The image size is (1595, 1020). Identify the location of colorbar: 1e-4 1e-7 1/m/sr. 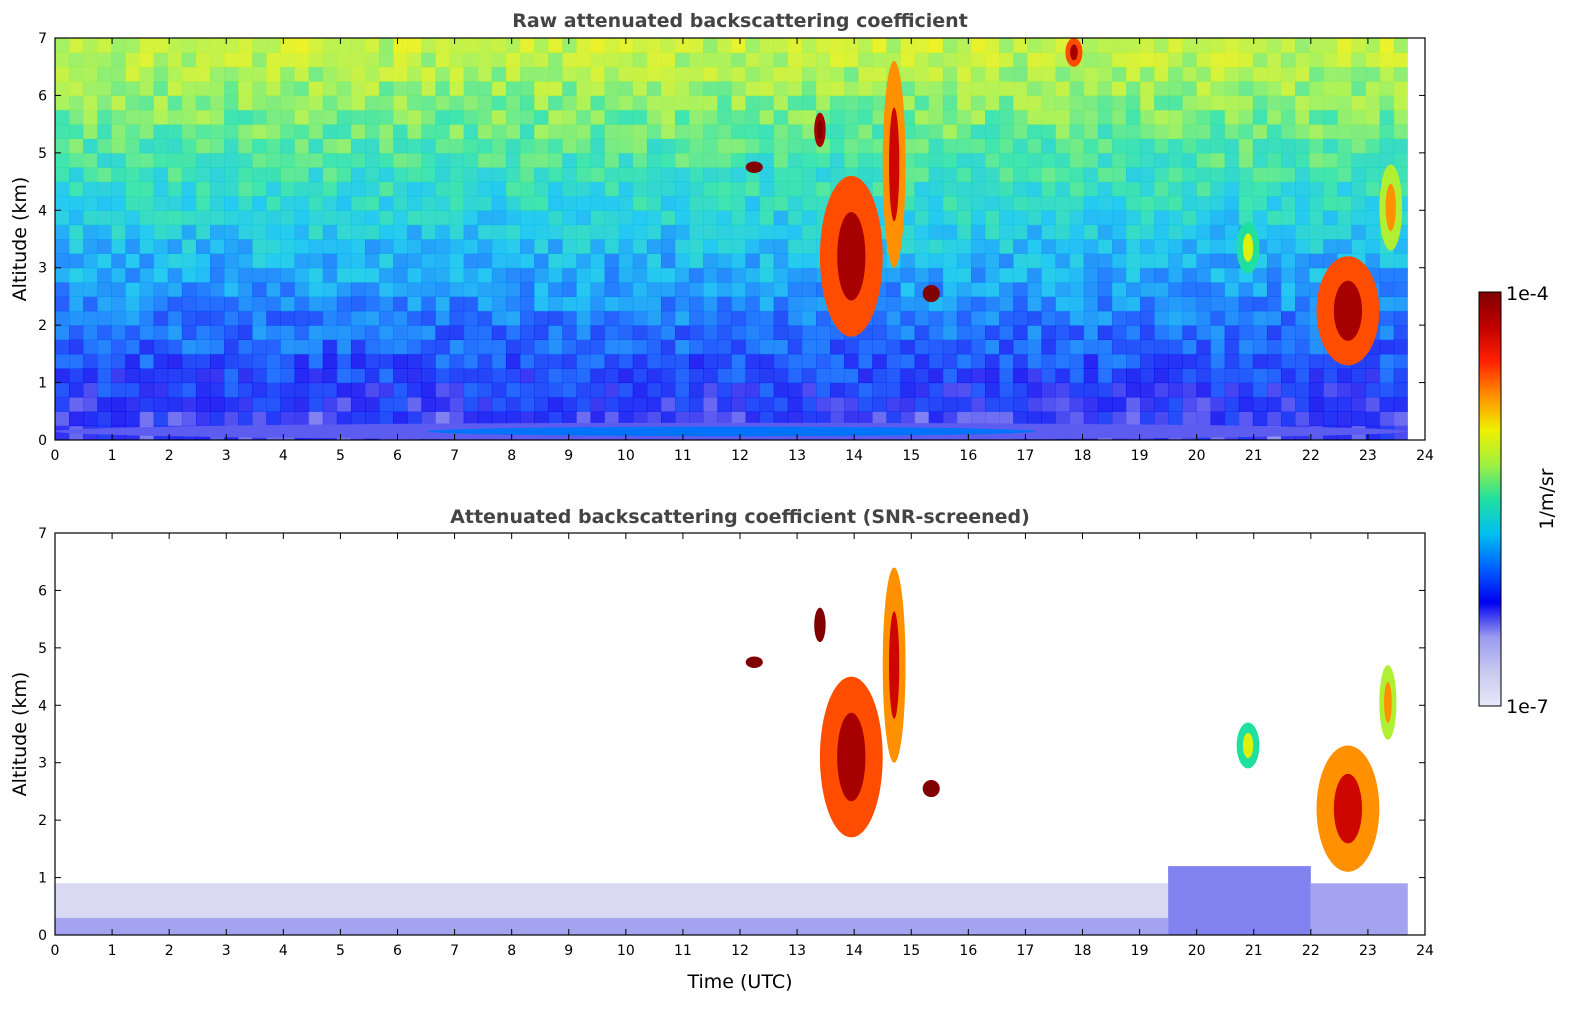
(1518, 500).